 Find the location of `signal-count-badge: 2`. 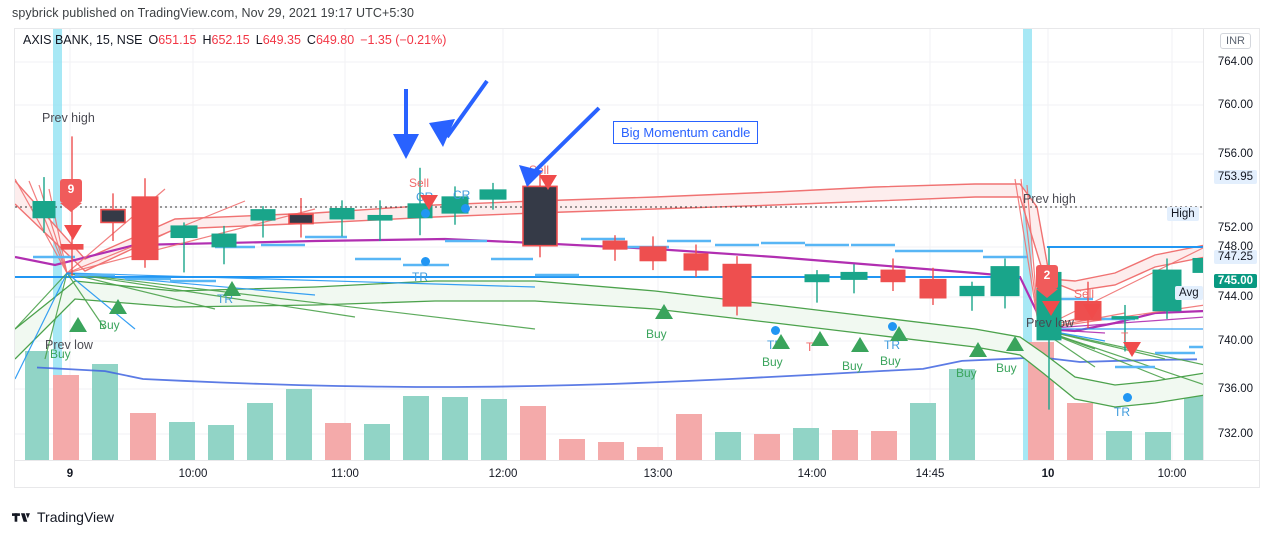

signal-count-badge: 2 is located at coordinates (1047, 277).